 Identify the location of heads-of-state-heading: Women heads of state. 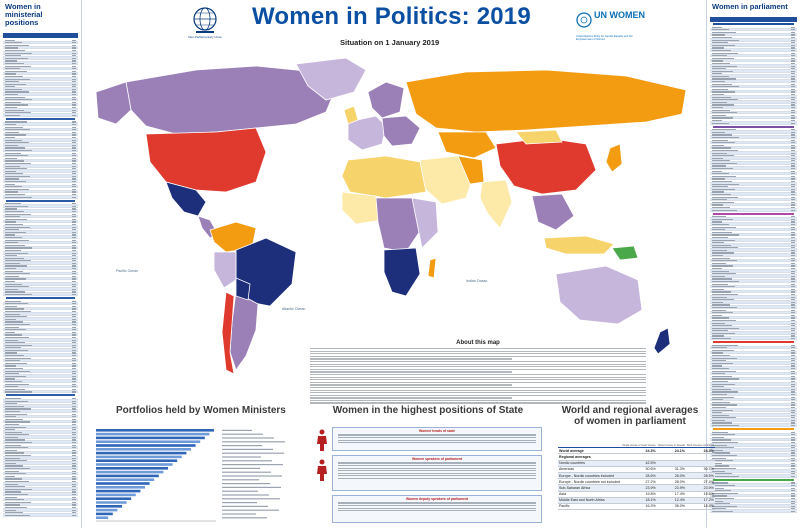
(437, 431).